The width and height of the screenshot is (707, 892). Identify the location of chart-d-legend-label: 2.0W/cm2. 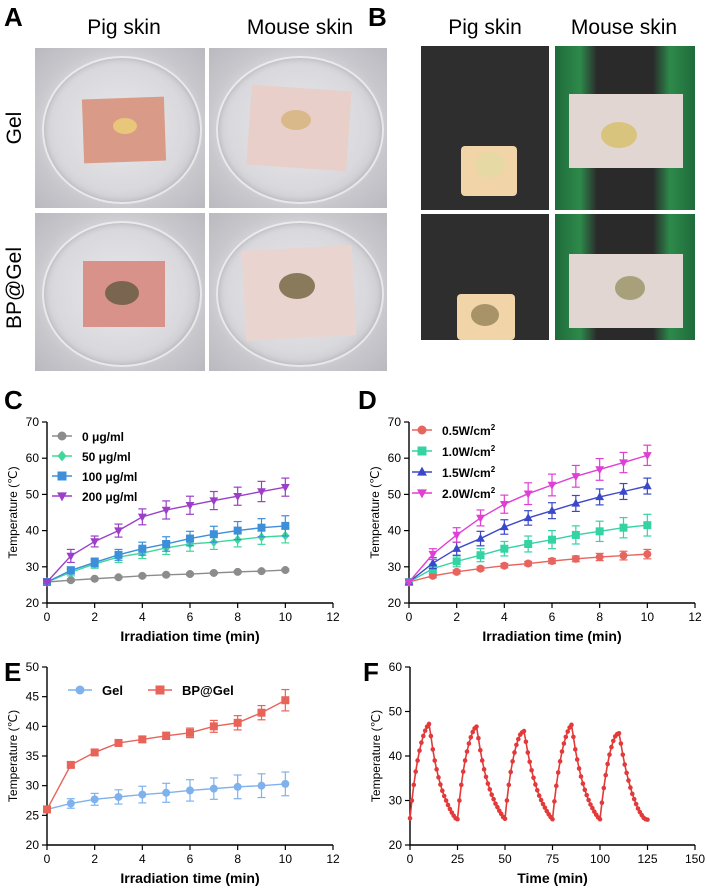
(469, 493).